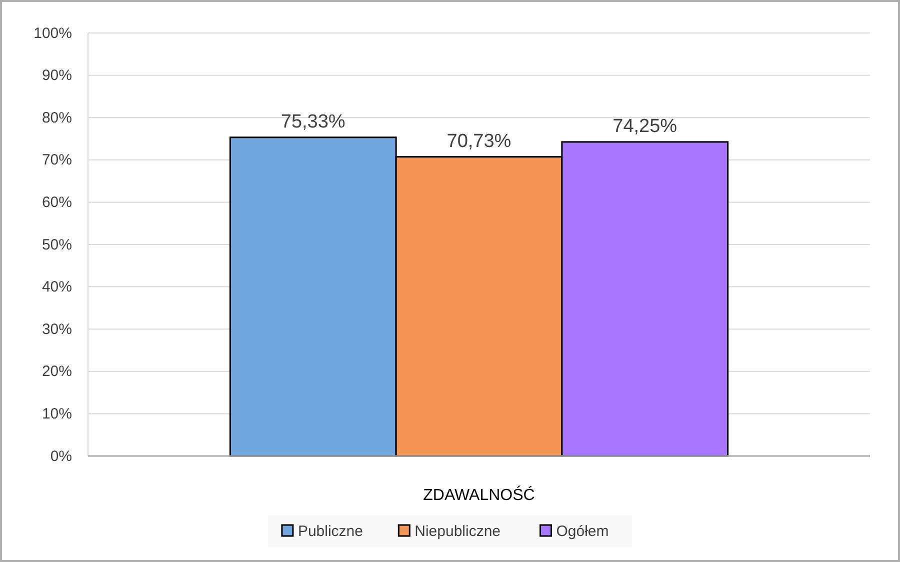 This screenshot has height=562, width=900. What do you see at coordinates (57, 117) in the screenshot?
I see `y-tick-label: 80%` at bounding box center [57, 117].